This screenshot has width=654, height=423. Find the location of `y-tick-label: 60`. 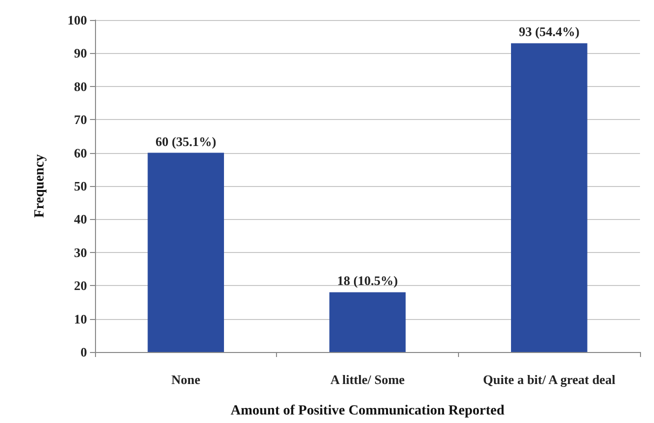

y-tick-label: 60 is located at coordinates (80, 152).